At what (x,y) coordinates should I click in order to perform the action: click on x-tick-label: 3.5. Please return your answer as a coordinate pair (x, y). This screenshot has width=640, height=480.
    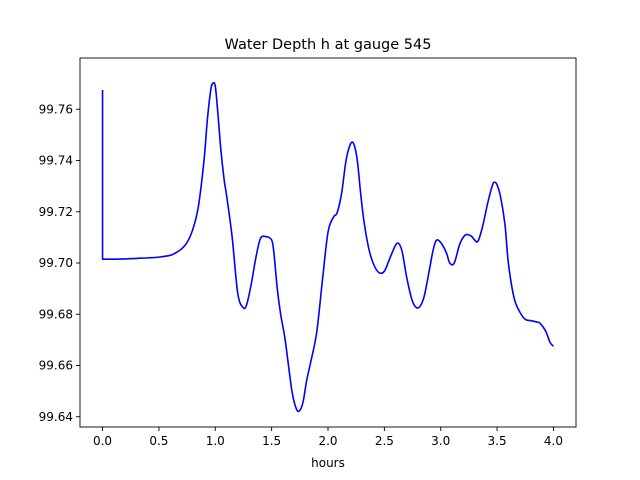
    Looking at the image, I should click on (497, 441).